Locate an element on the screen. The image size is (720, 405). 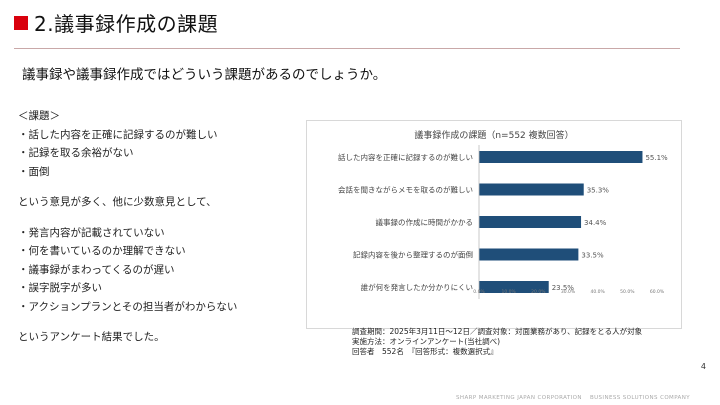
chart-title: 議事録作成の課題（n=552 複数回答） is located at coordinates (493, 135).